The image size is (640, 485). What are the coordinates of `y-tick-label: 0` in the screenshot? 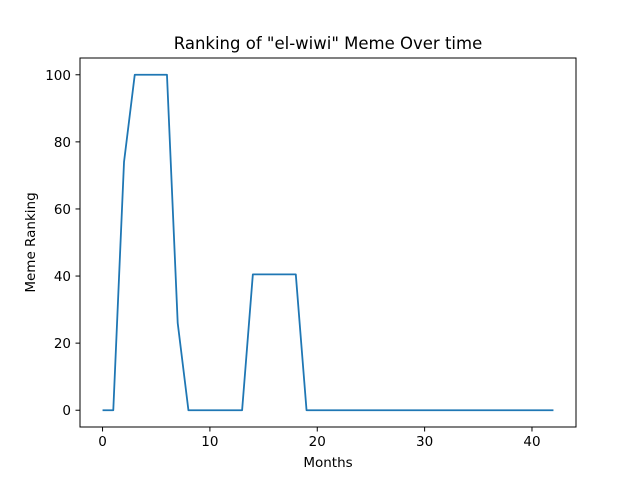 It's located at (66, 411).